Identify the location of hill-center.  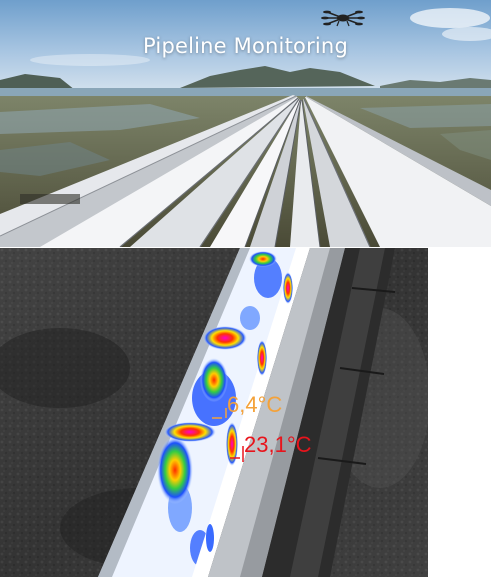
(277, 77).